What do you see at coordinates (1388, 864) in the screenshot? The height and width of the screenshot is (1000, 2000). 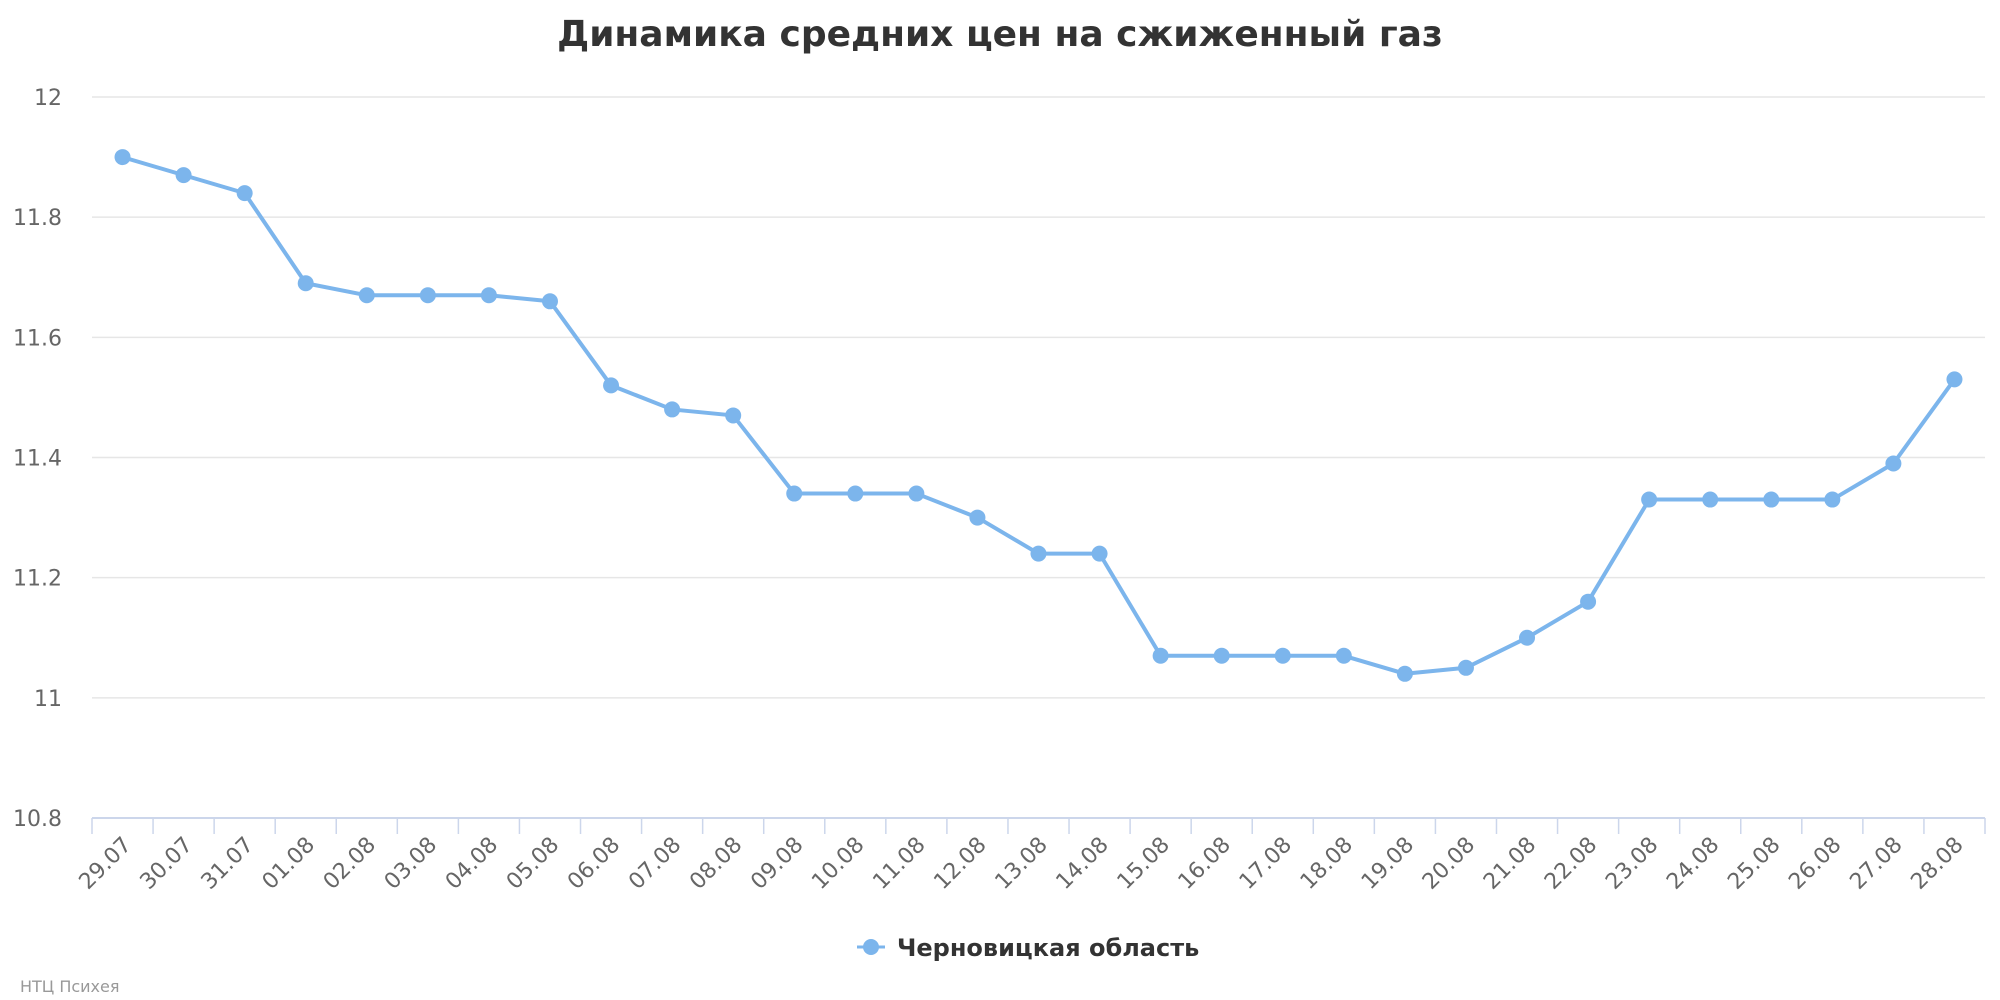 I see `x-tick-label: 19.08` at bounding box center [1388, 864].